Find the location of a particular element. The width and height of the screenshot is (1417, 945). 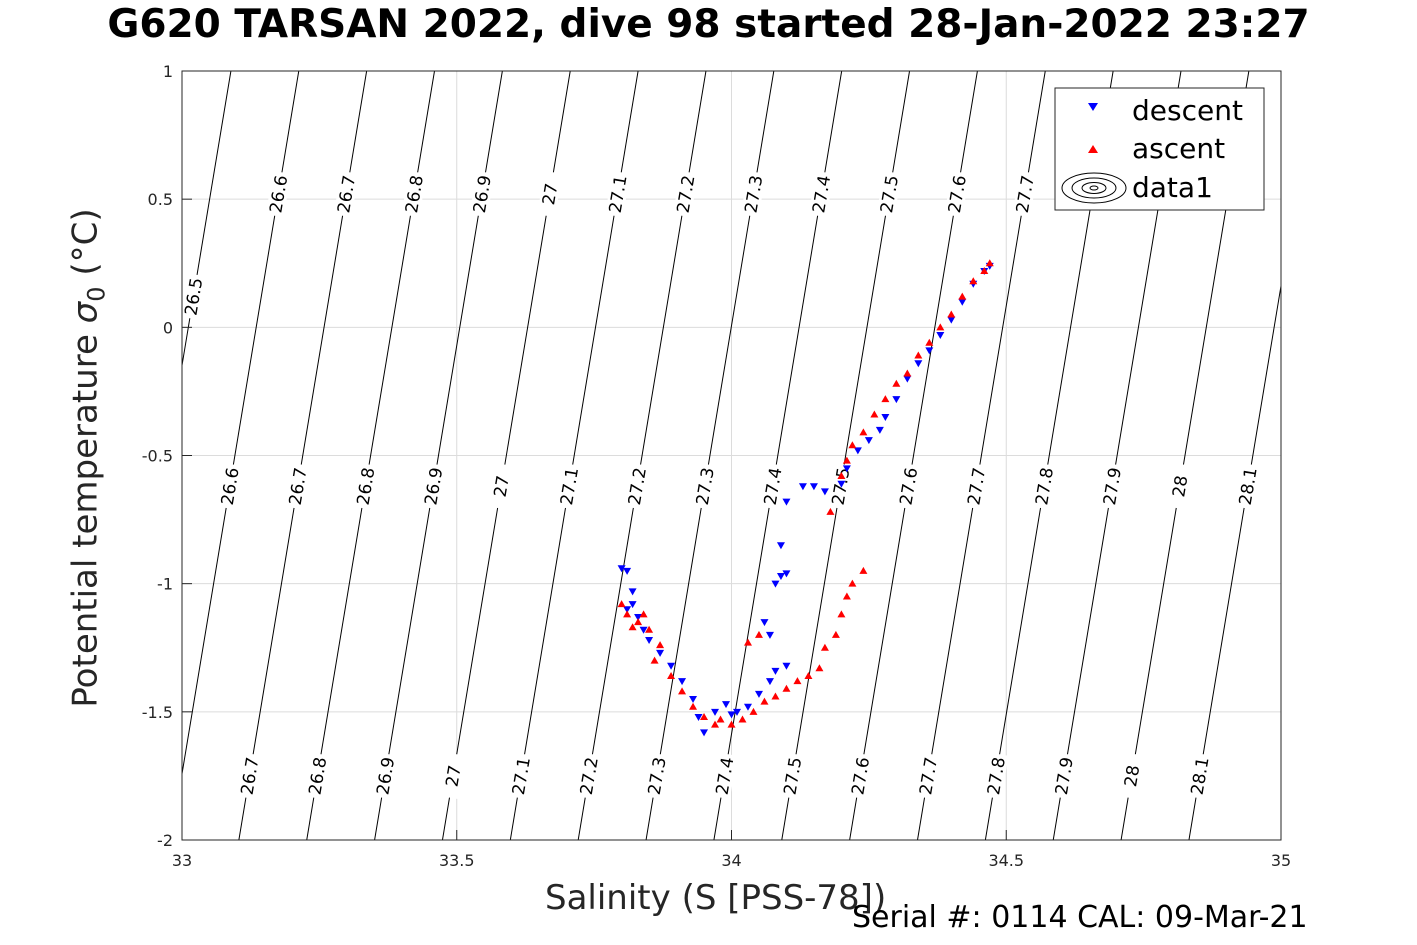

contour-label-text: 28.1 is located at coordinates (1249, 486).